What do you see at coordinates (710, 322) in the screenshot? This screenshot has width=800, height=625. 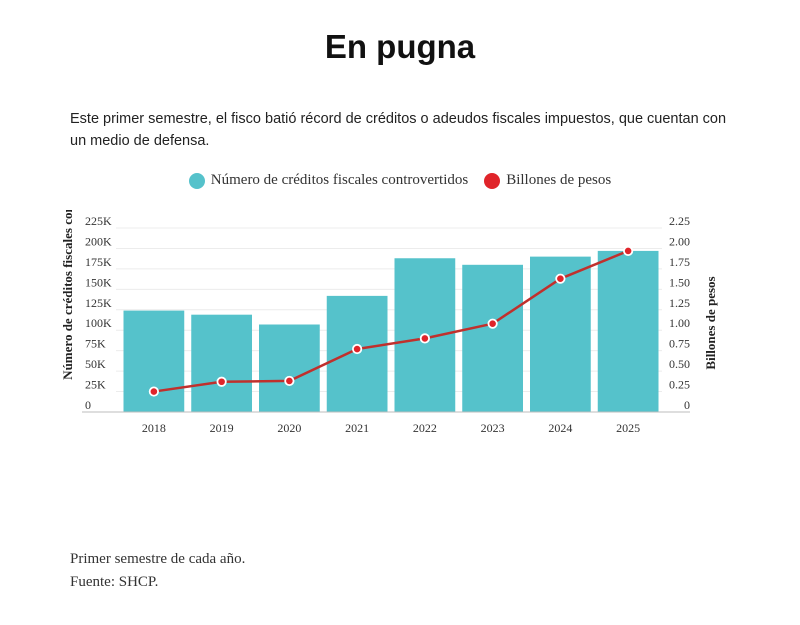 I see `right-axis-title: Billones de pesos` at bounding box center [710, 322].